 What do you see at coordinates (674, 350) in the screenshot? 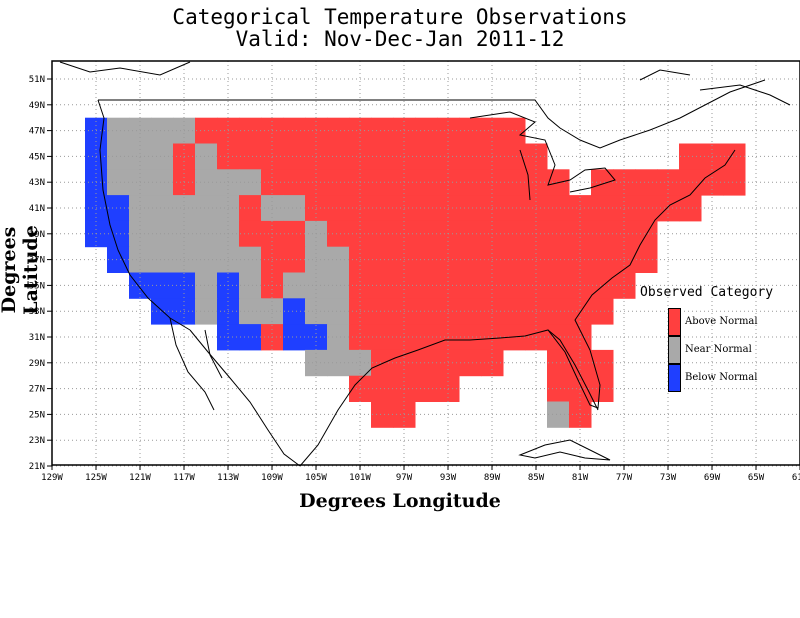
I see `legend-swatch-near` at bounding box center [674, 350].